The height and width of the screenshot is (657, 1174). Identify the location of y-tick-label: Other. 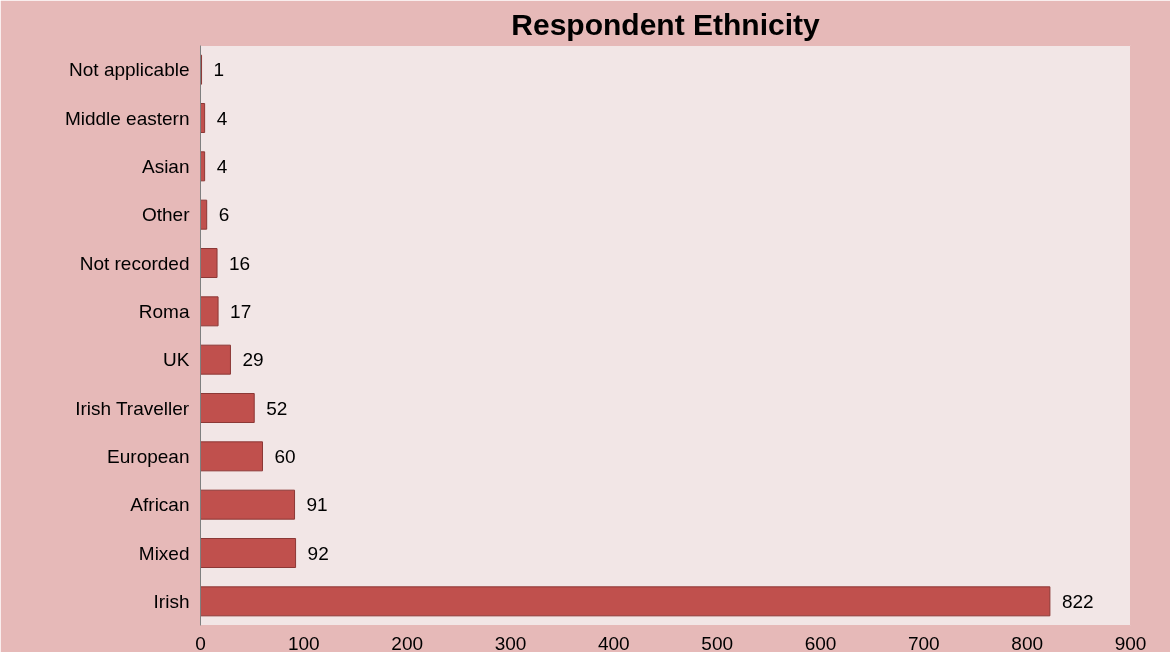
(166, 215).